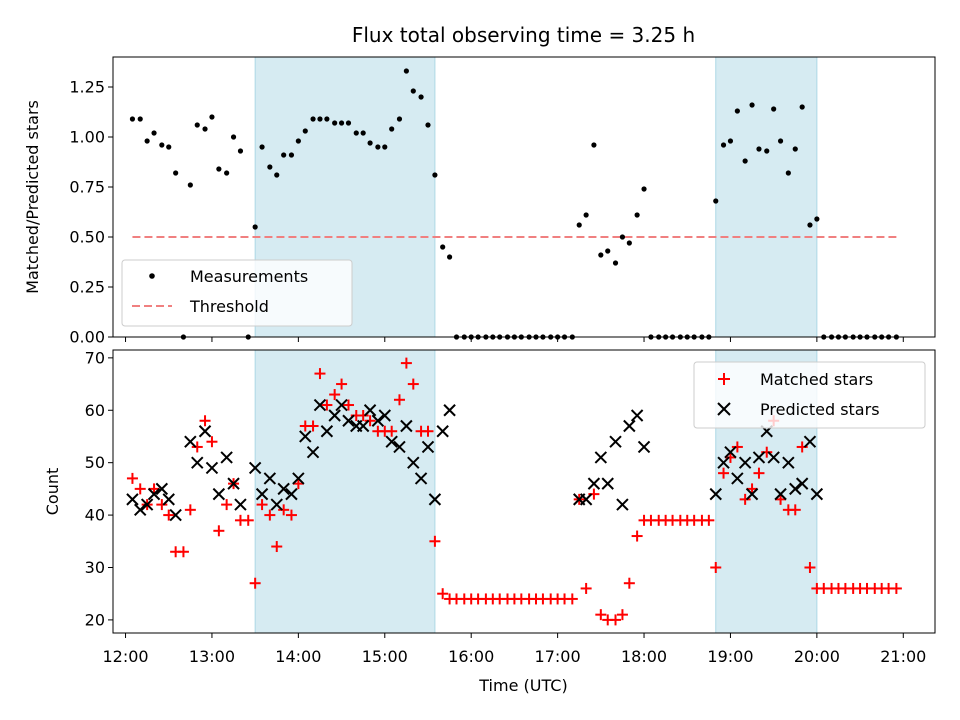 Image resolution: width=960 pixels, height=720 pixels. I want to click on top-y-tick-label: 0.50, so click(87, 237).